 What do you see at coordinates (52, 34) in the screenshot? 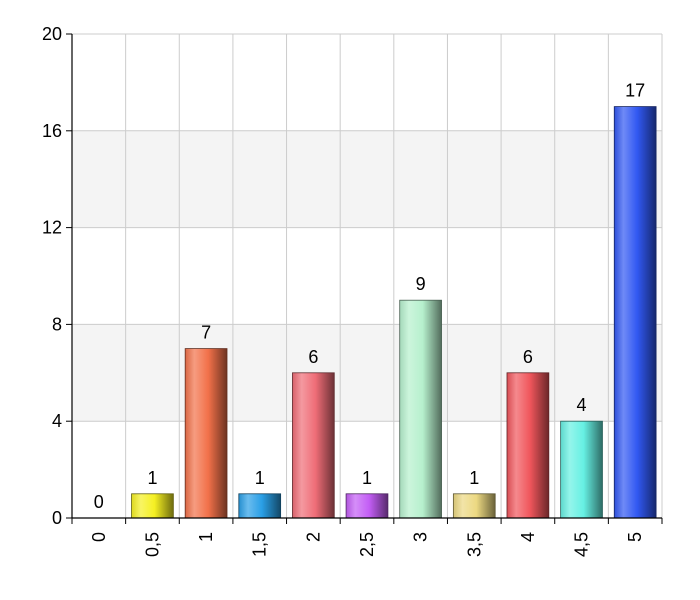
I see `y-tick-label: 20` at bounding box center [52, 34].